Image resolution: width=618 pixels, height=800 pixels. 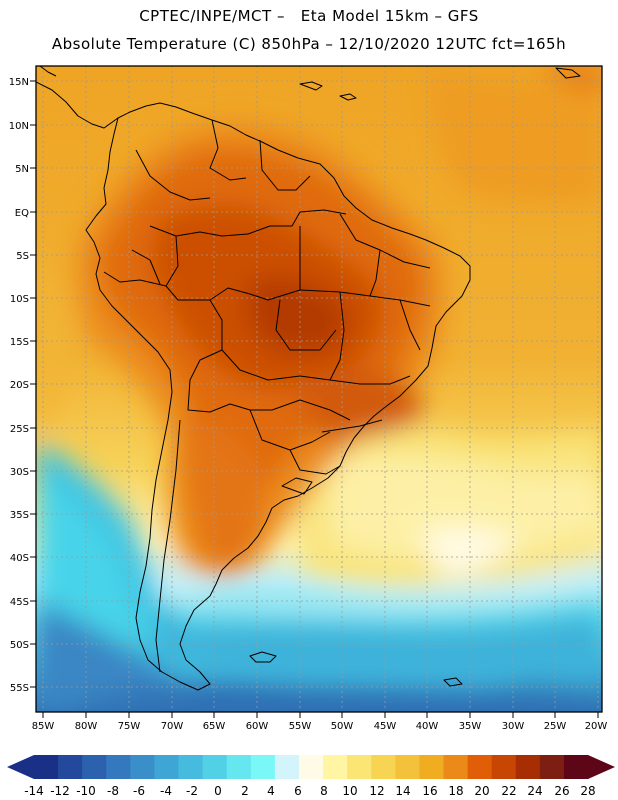 I want to click on lon-label: 85W, so click(x=43, y=726).